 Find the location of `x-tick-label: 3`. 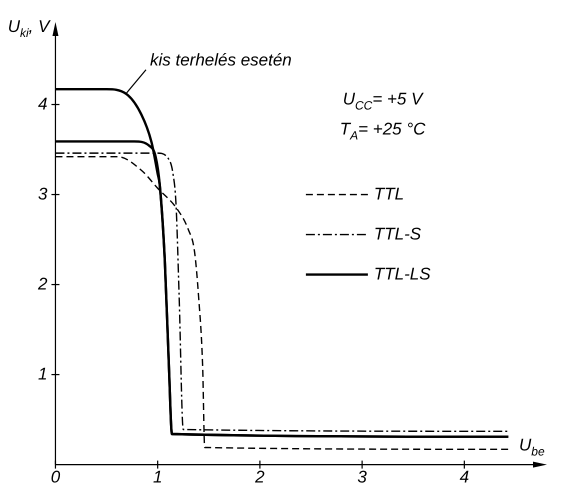

x-tick-label: 3 is located at coordinates (362, 477).